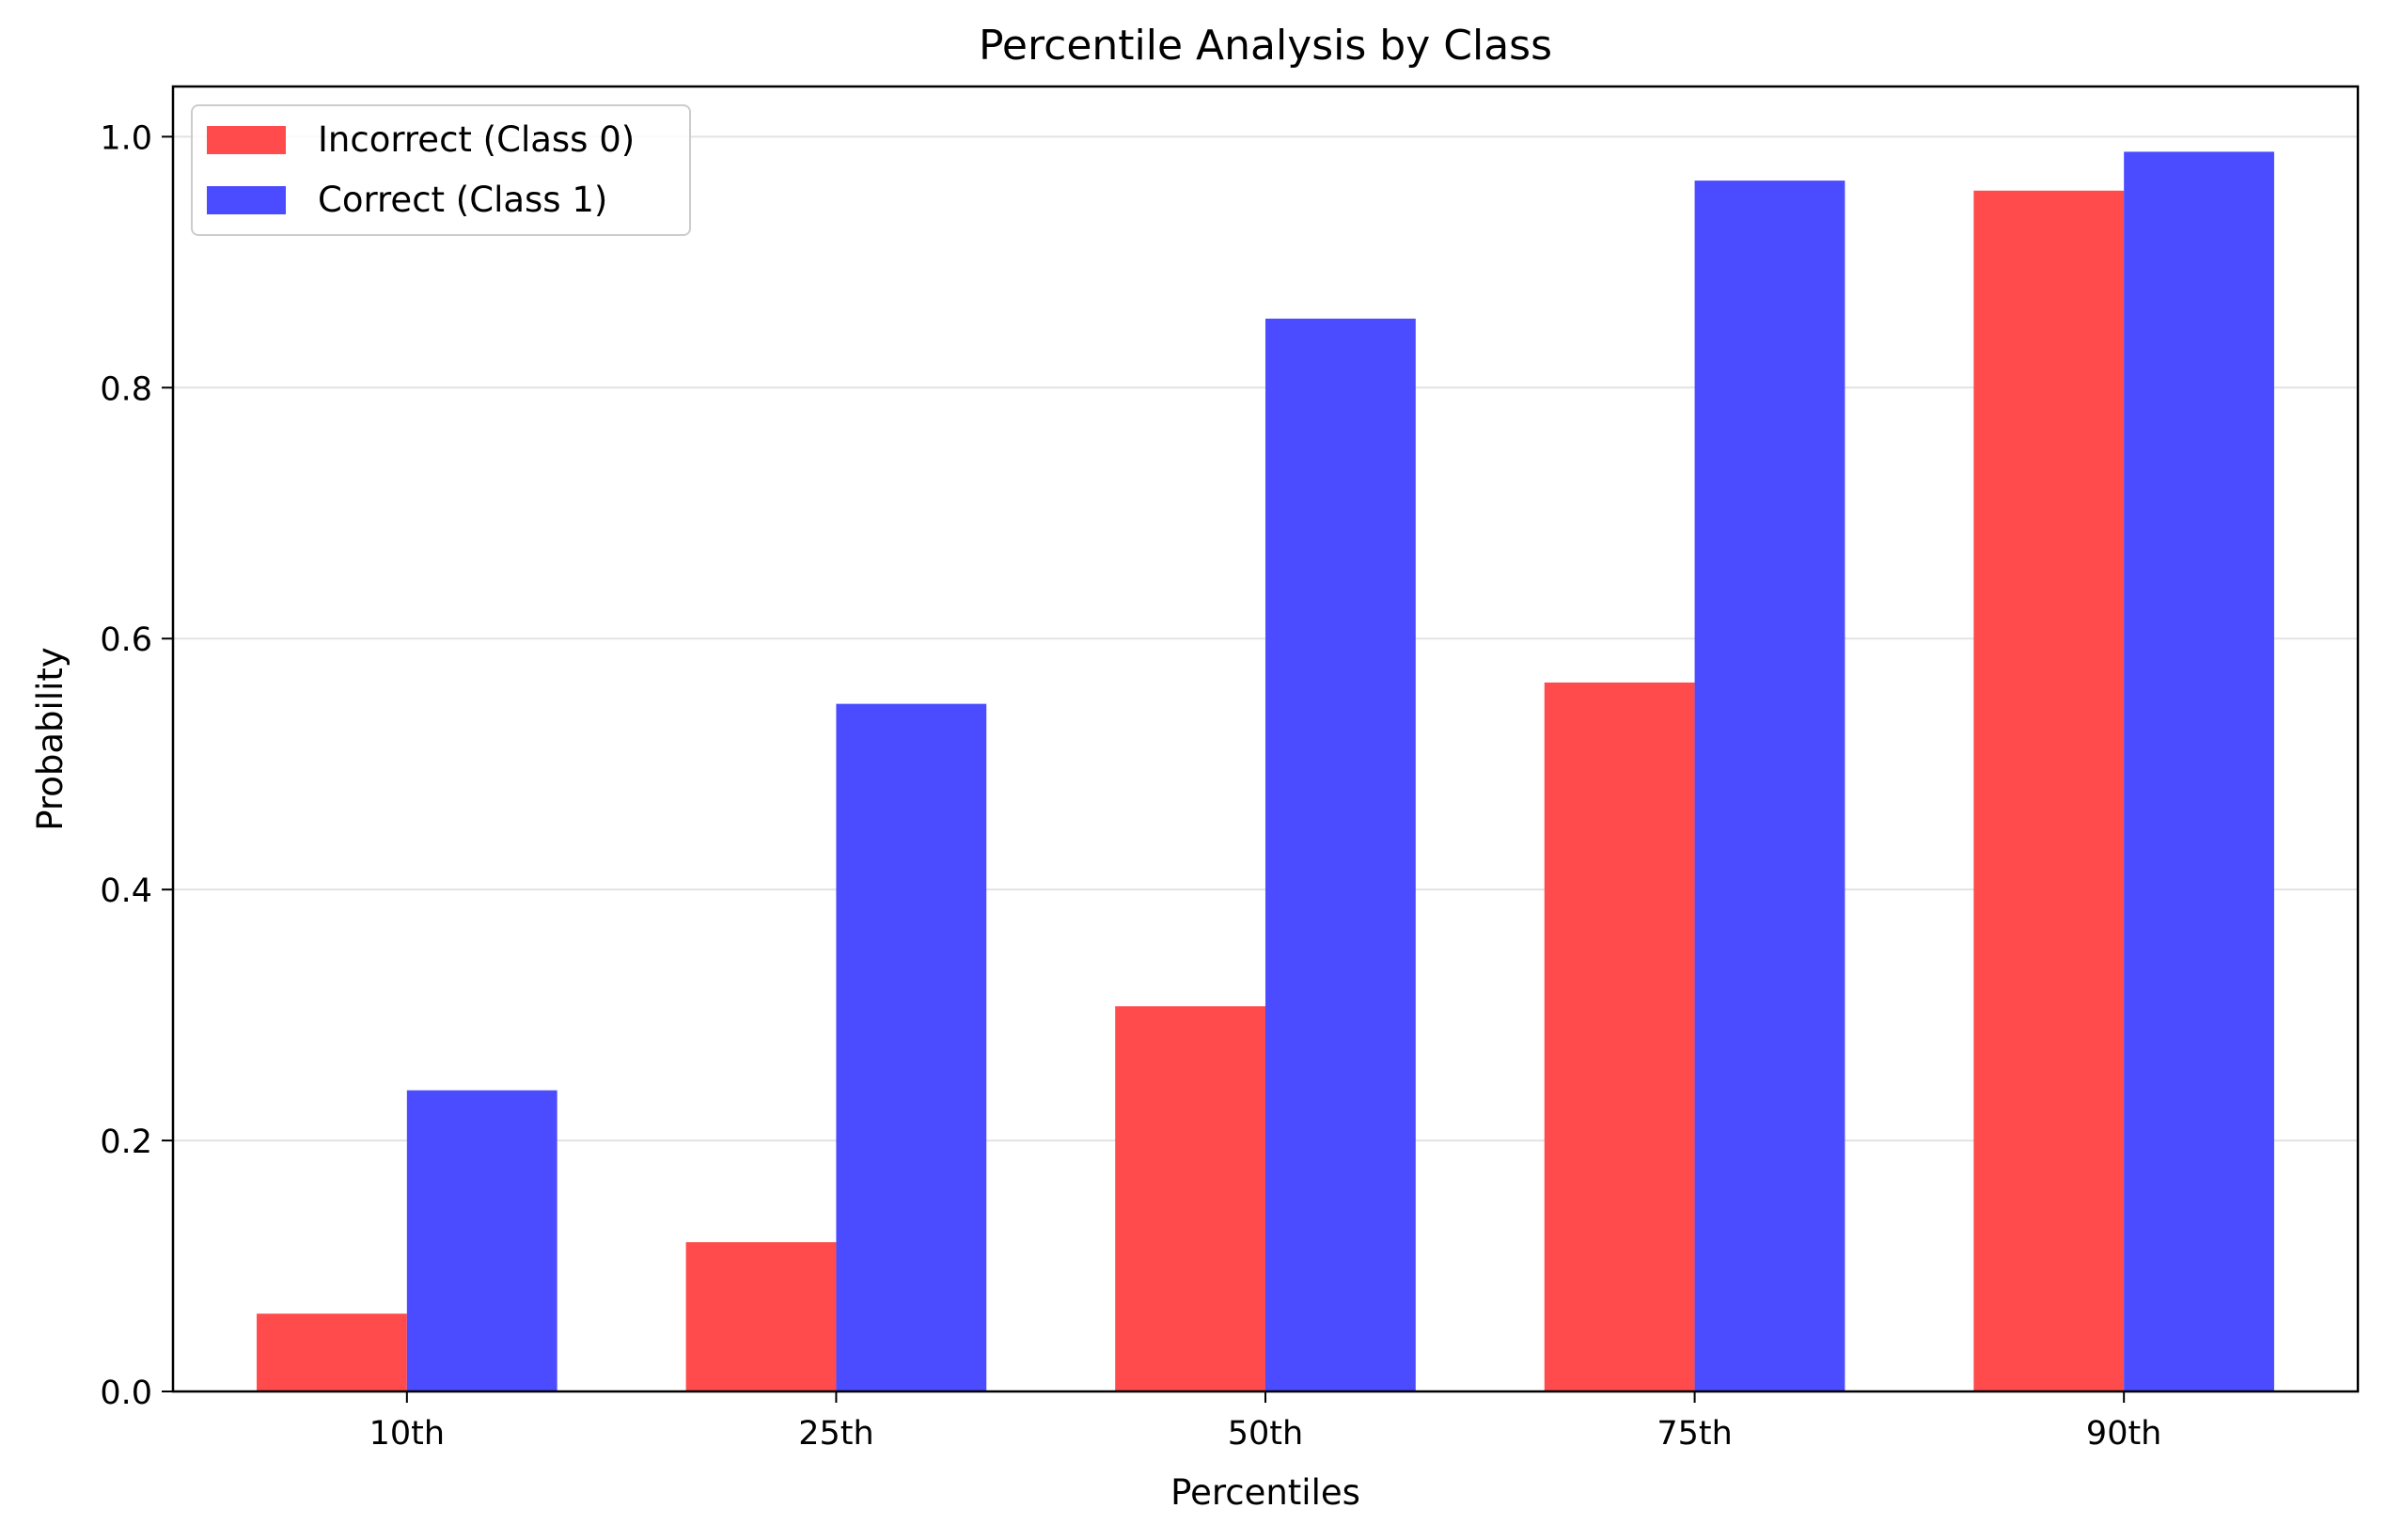 The height and width of the screenshot is (1540, 2387). Describe the element at coordinates (1265, 1492) in the screenshot. I see `x-axis-label: Percentiles` at that location.